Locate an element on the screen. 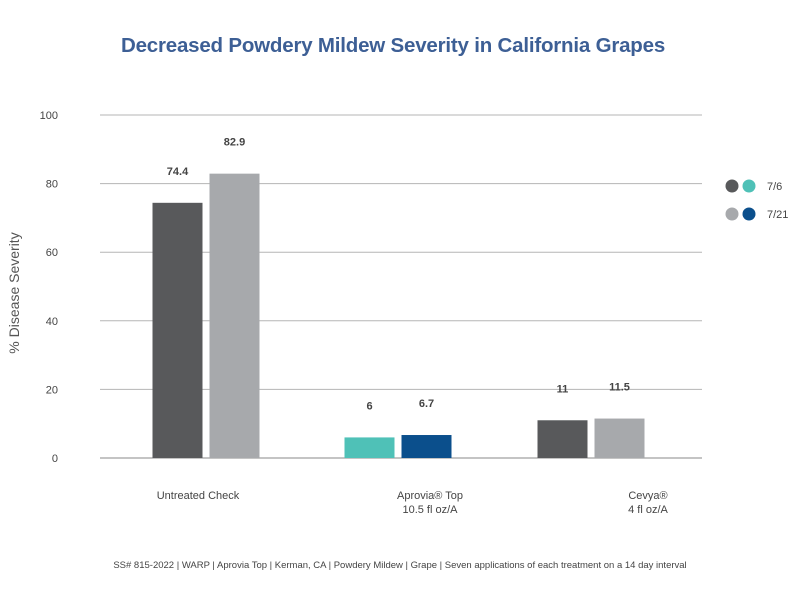 Image resolution: width=800 pixels, height=615 pixels. category-label: Untreated Check is located at coordinates (198, 496).